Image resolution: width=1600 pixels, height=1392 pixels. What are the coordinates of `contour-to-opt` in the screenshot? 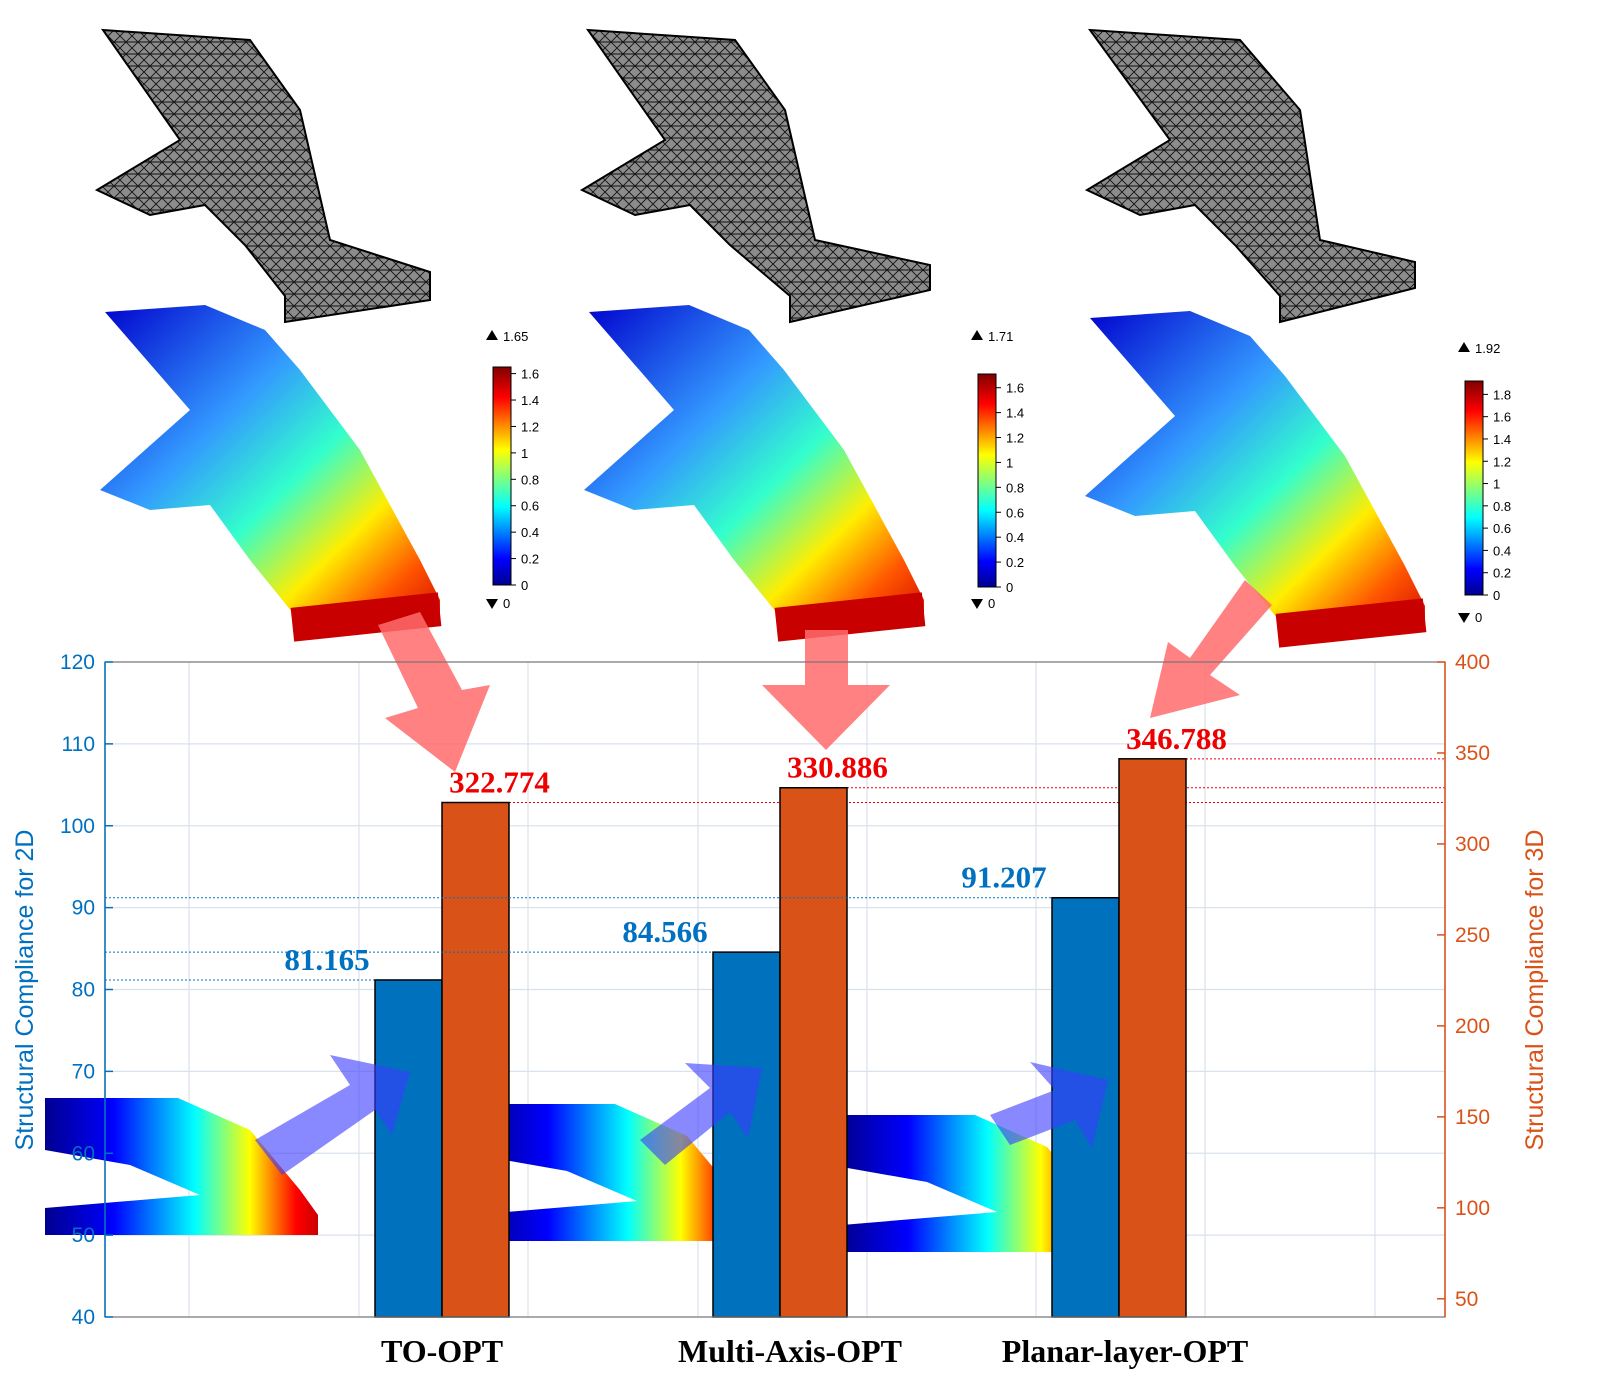 It's located at (271, 473).